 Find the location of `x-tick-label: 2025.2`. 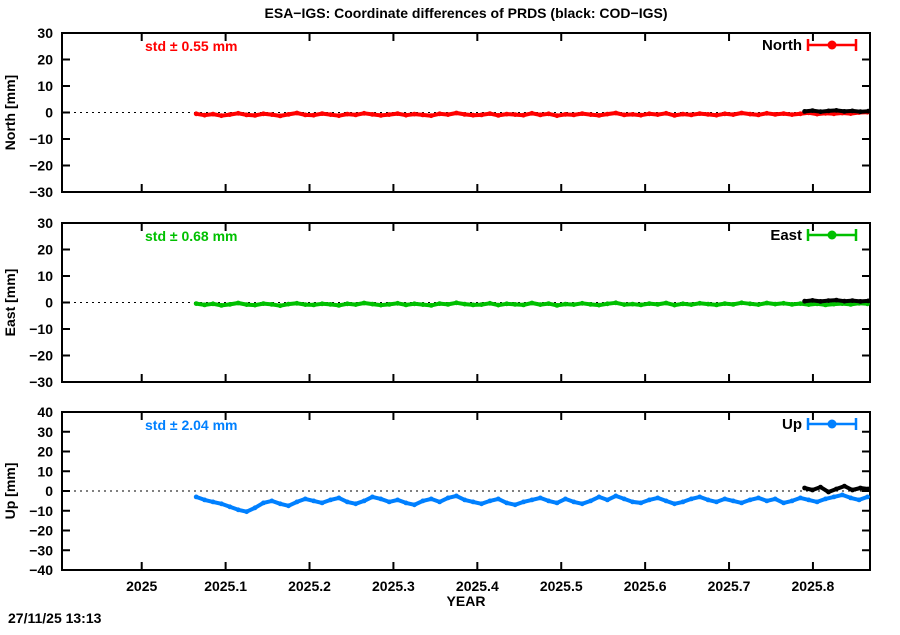

x-tick-label: 2025.2 is located at coordinates (309, 586).